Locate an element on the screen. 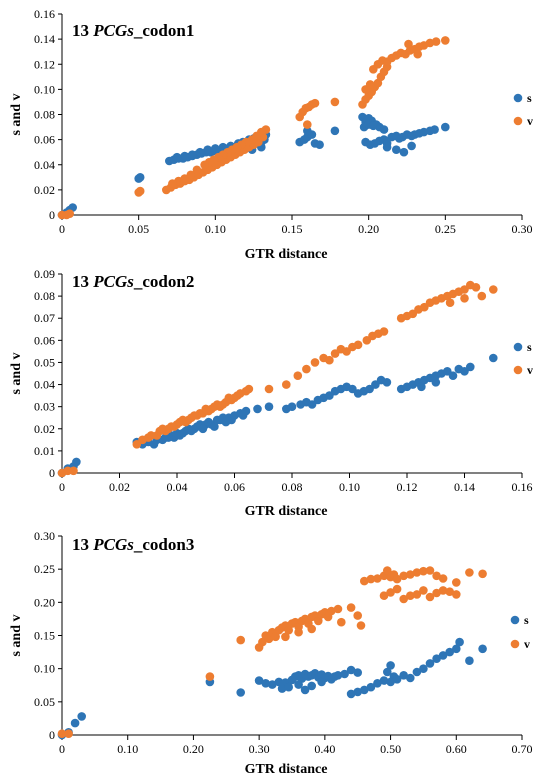 This screenshot has width=550, height=781. chart-title: 13 PCGs_codon2 is located at coordinates (133, 281).